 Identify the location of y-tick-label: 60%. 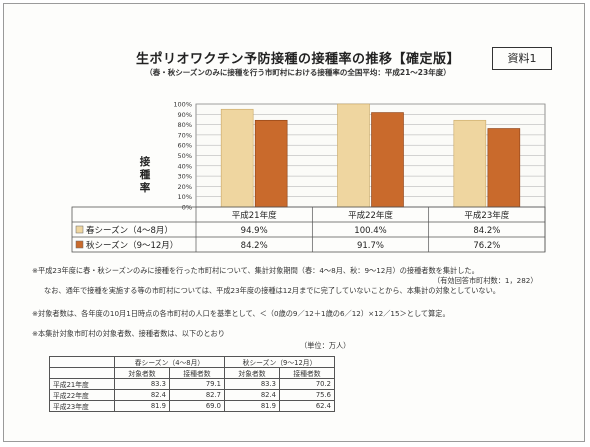
(185, 146).